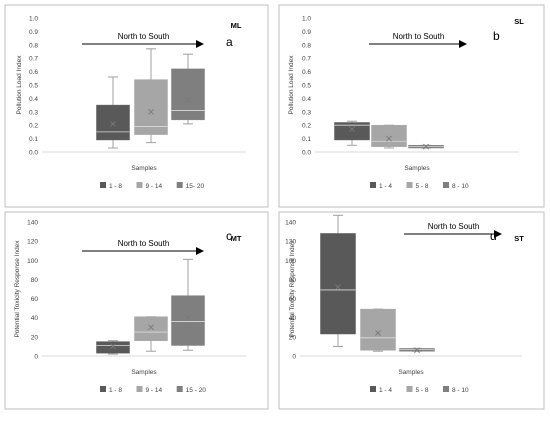 This screenshot has height=422, width=550. I want to click on panel-letter: c, so click(229, 236).